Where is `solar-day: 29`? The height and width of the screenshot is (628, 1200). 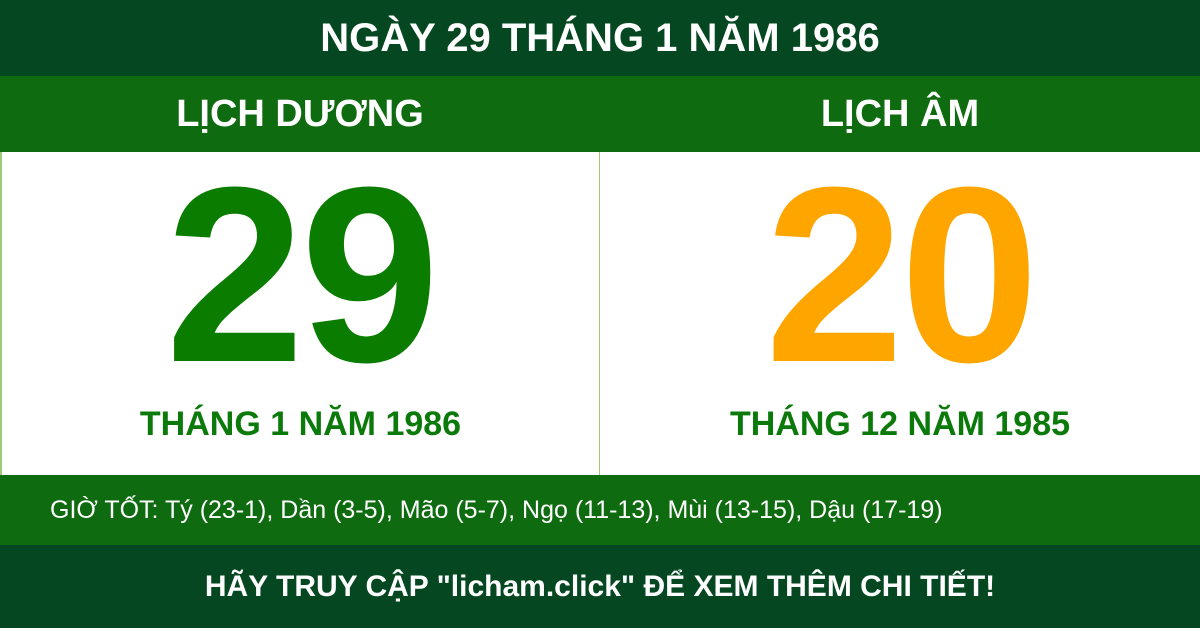
solar-day: 29 is located at coordinates (302, 274).